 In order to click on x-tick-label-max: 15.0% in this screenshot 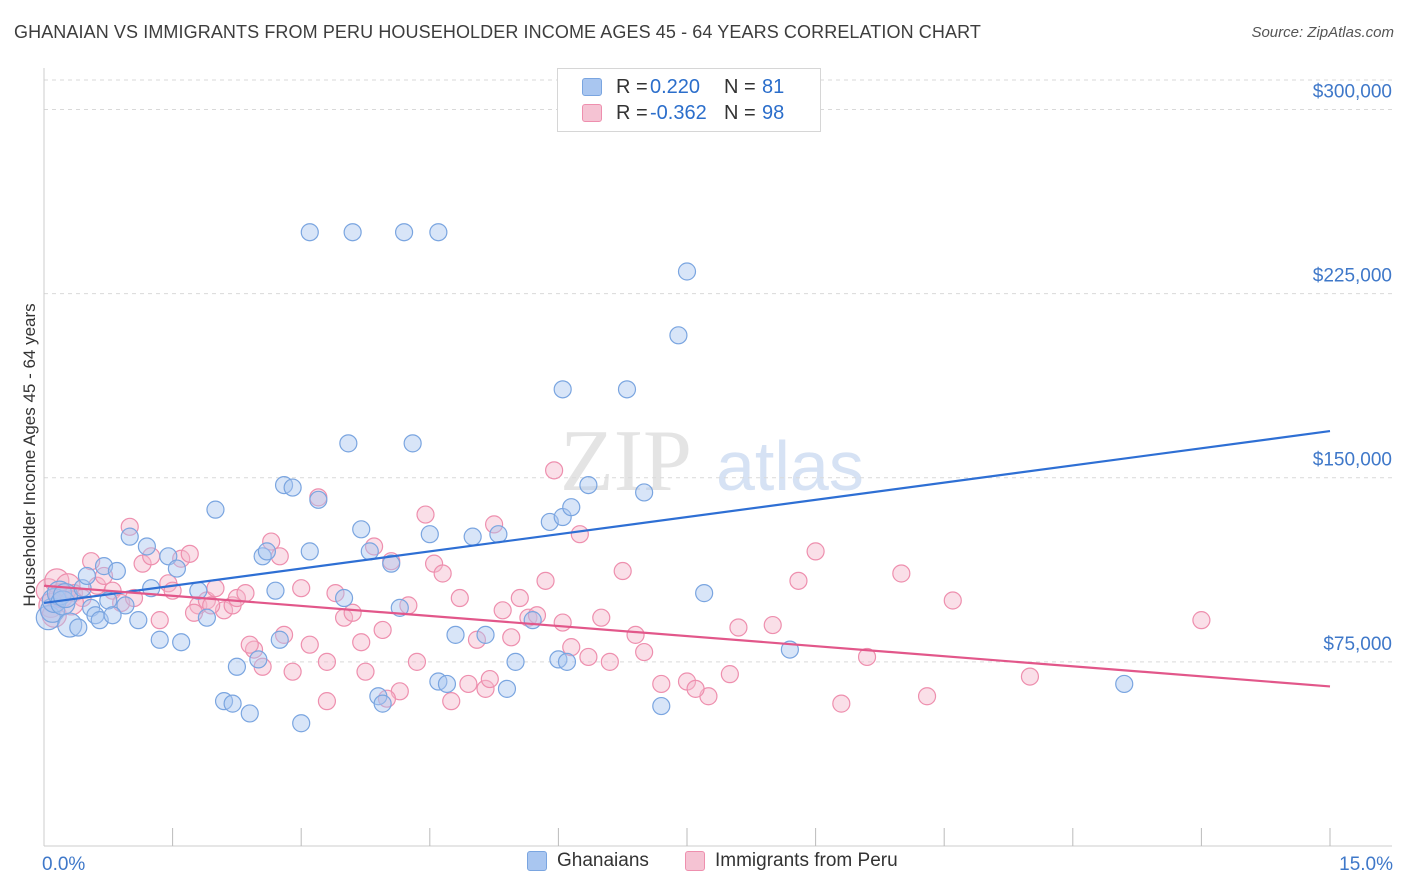, I will do `click(1366, 864)`.